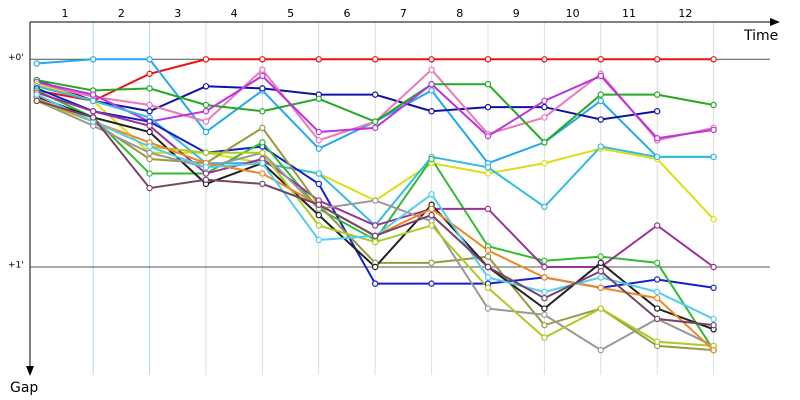 The height and width of the screenshot is (400, 800). I want to click on x-tick-label: 11, so click(629, 13).